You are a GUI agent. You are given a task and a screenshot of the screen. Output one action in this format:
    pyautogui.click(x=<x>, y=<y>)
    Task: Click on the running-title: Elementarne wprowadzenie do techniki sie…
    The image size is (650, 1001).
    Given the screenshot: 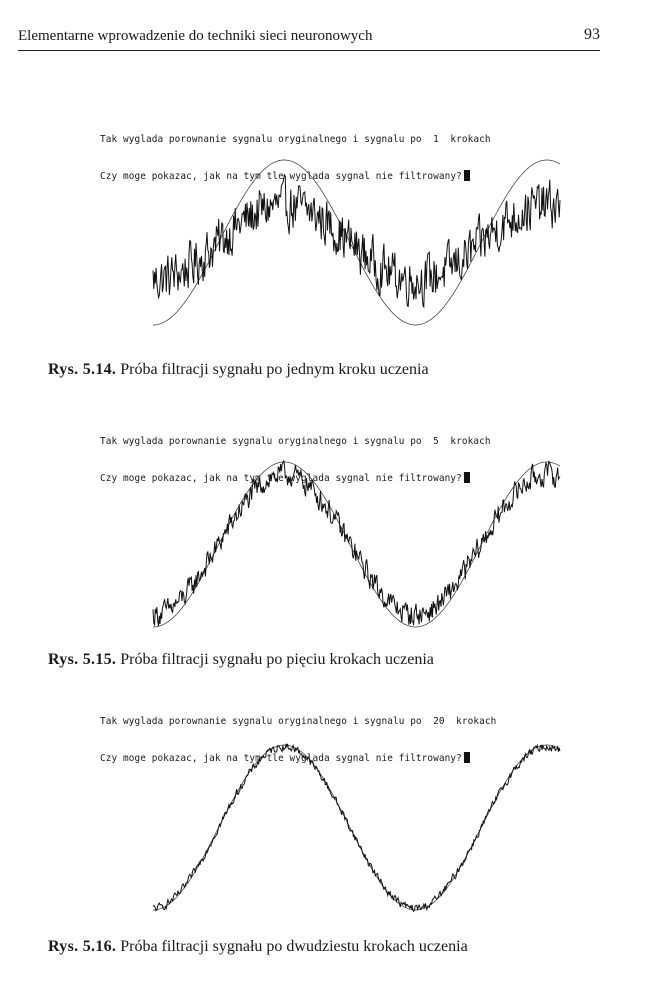 What is the action you would take?
    pyautogui.click(x=195, y=36)
    